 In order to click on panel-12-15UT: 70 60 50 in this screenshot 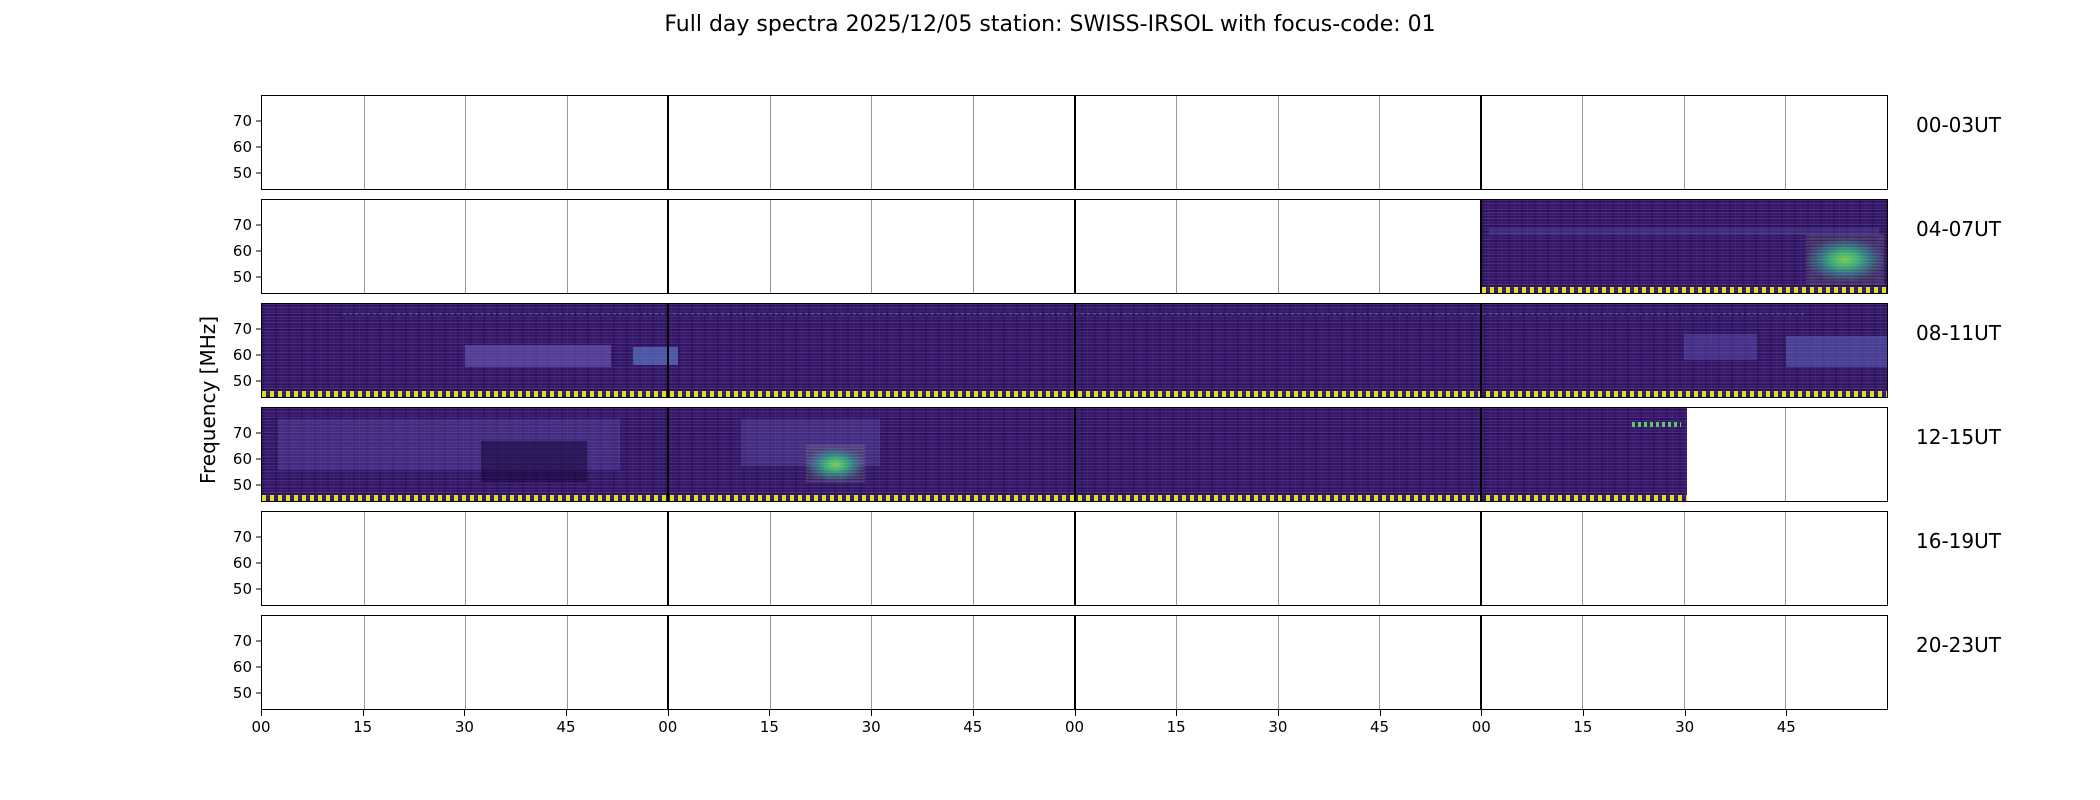, I will do `click(1060, 454)`.